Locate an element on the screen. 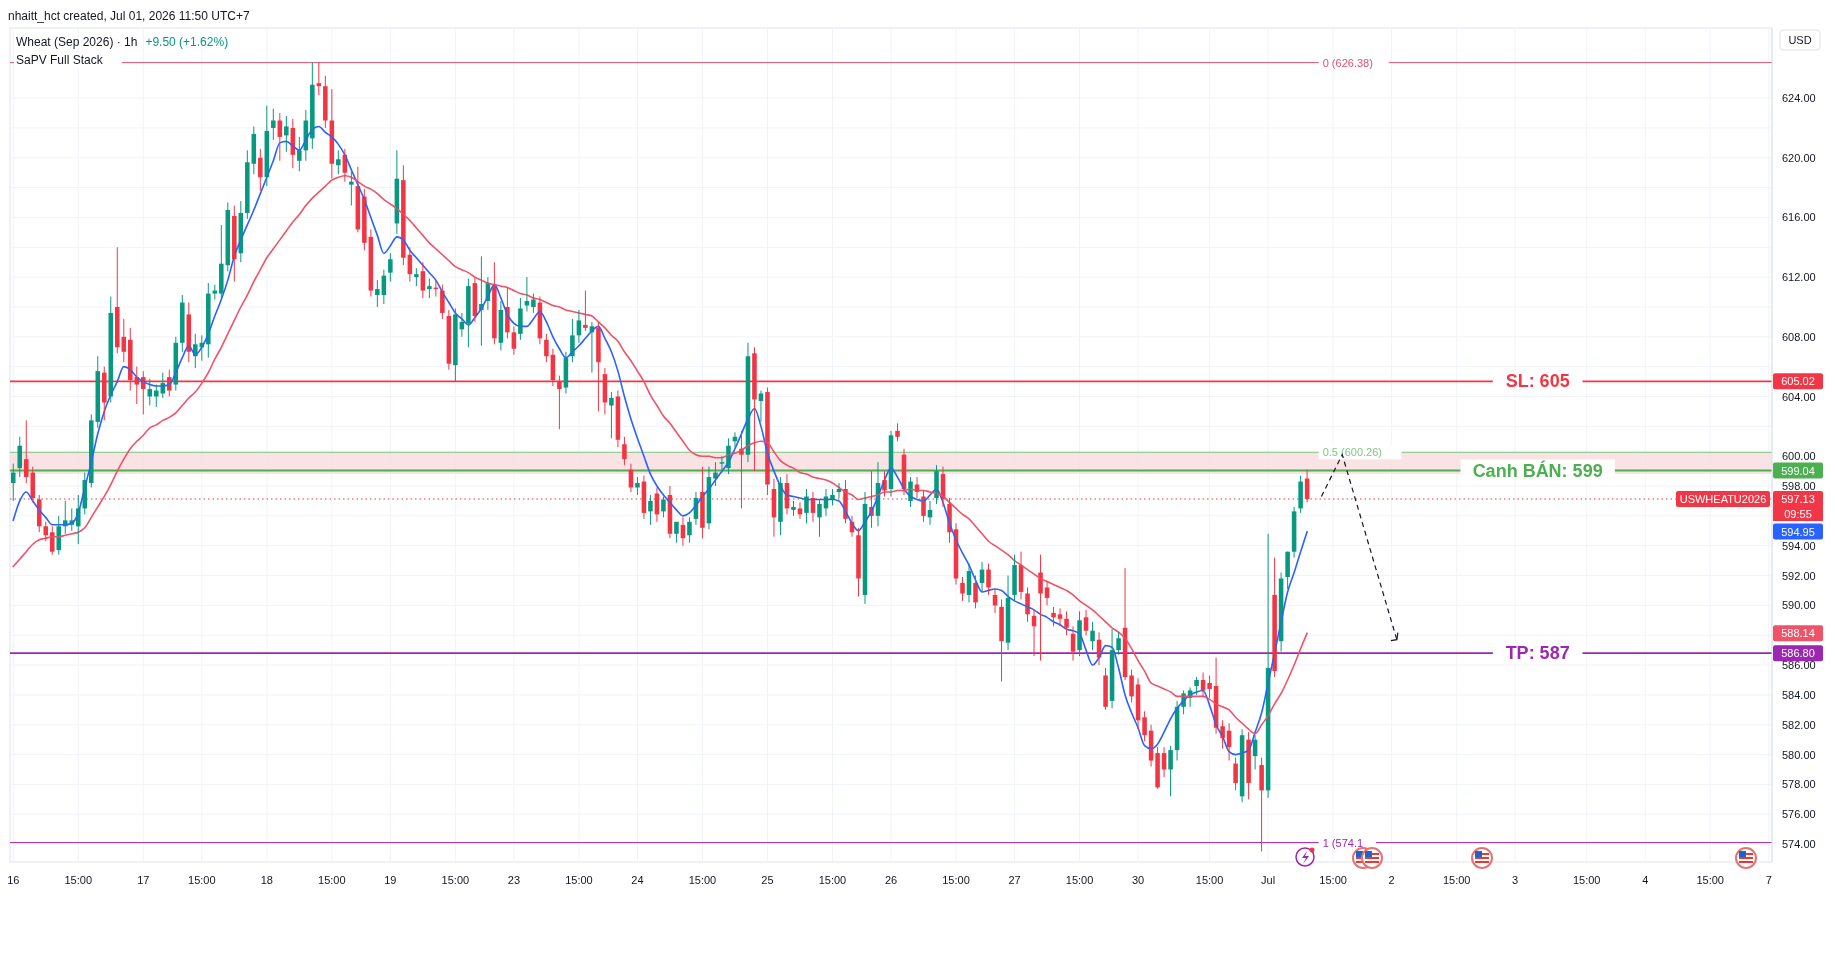 Image resolution: width=1835 pixels, height=959 pixels. y-tick-label: 574.00 is located at coordinates (1799, 844).